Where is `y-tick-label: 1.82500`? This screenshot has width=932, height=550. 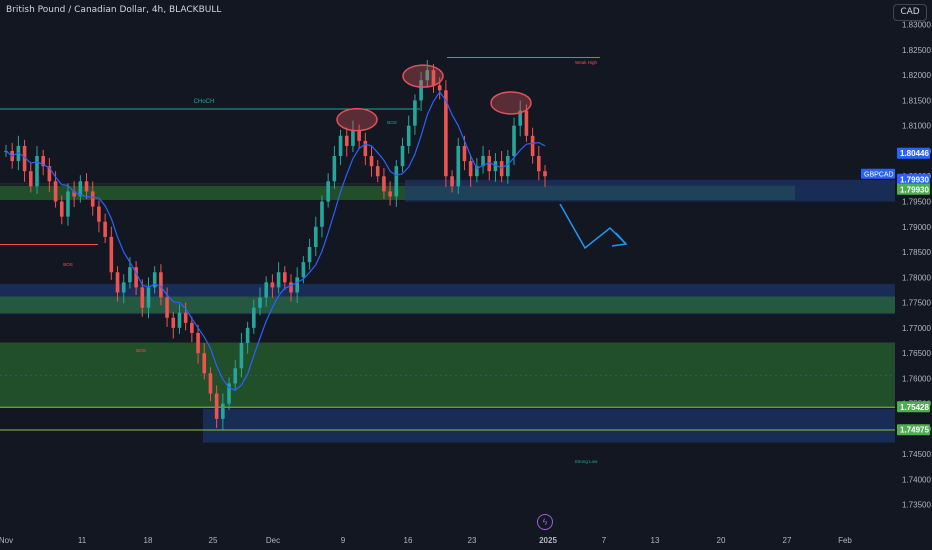 y-tick-label: 1.82500 is located at coordinates (916, 50).